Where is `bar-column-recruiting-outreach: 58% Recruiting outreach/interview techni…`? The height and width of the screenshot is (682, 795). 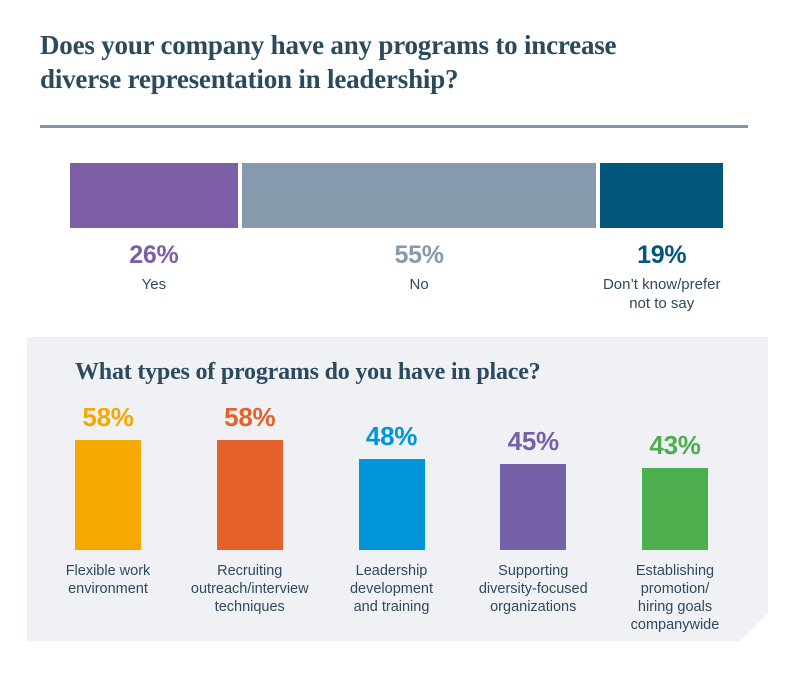 bar-column-recruiting-outreach: 58% Recruiting outreach/interview techni… is located at coordinates (250, 517).